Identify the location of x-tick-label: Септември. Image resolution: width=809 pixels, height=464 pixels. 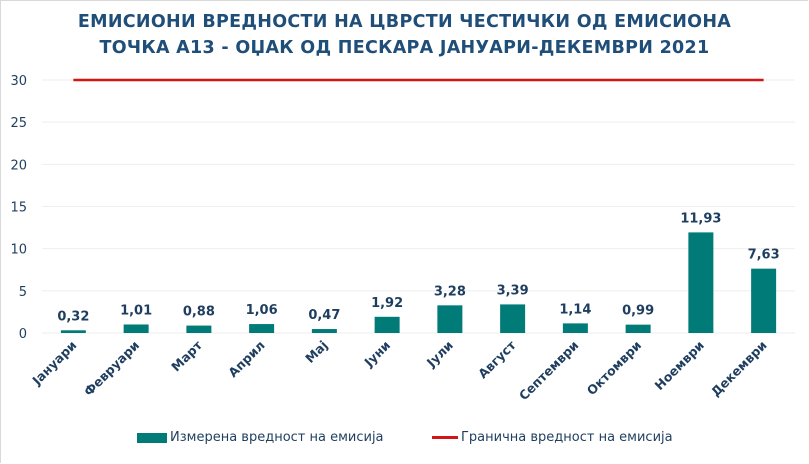
(549, 371).